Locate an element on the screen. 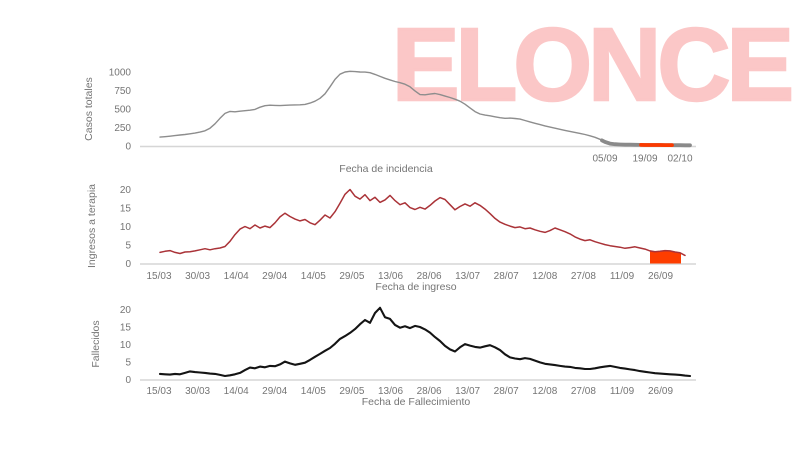 The height and width of the screenshot is (450, 800). y-tick-label: 1000 is located at coordinates (120, 73).